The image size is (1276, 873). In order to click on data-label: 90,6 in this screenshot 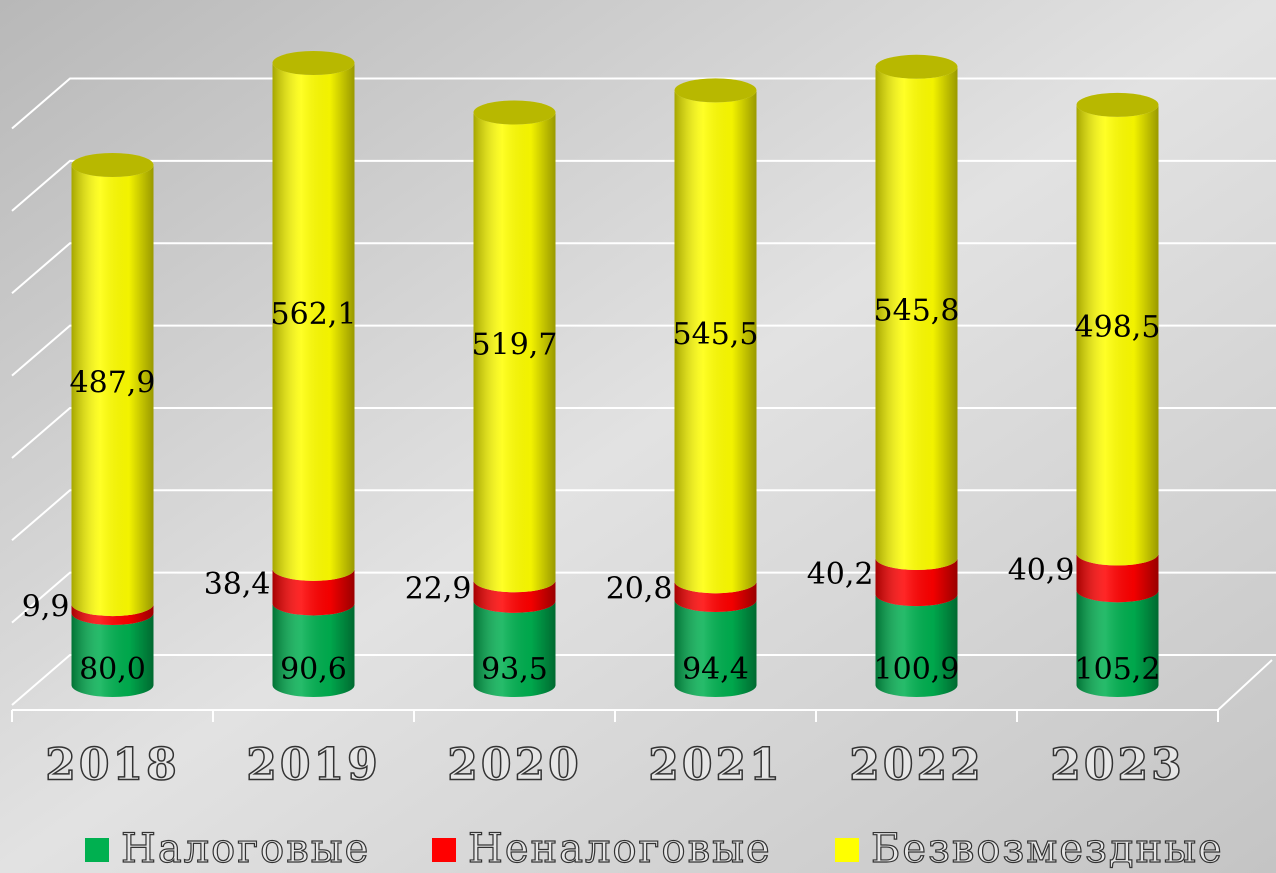, I will do `click(313, 669)`.